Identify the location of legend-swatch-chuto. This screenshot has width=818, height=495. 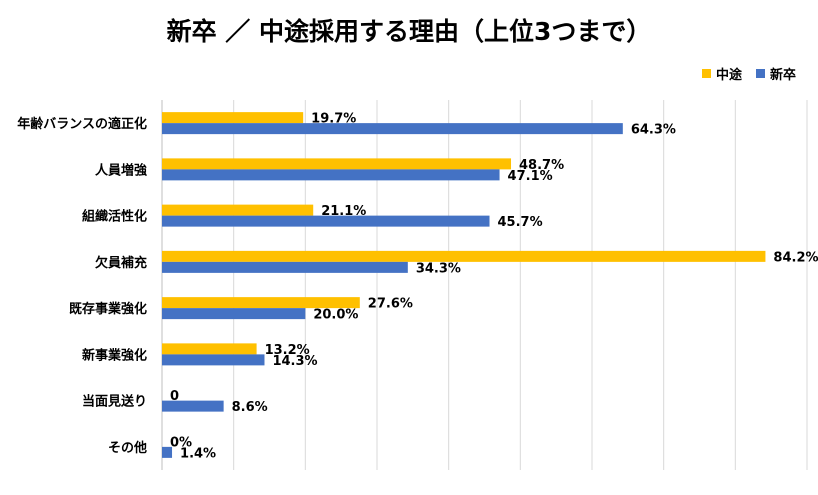
(706, 73).